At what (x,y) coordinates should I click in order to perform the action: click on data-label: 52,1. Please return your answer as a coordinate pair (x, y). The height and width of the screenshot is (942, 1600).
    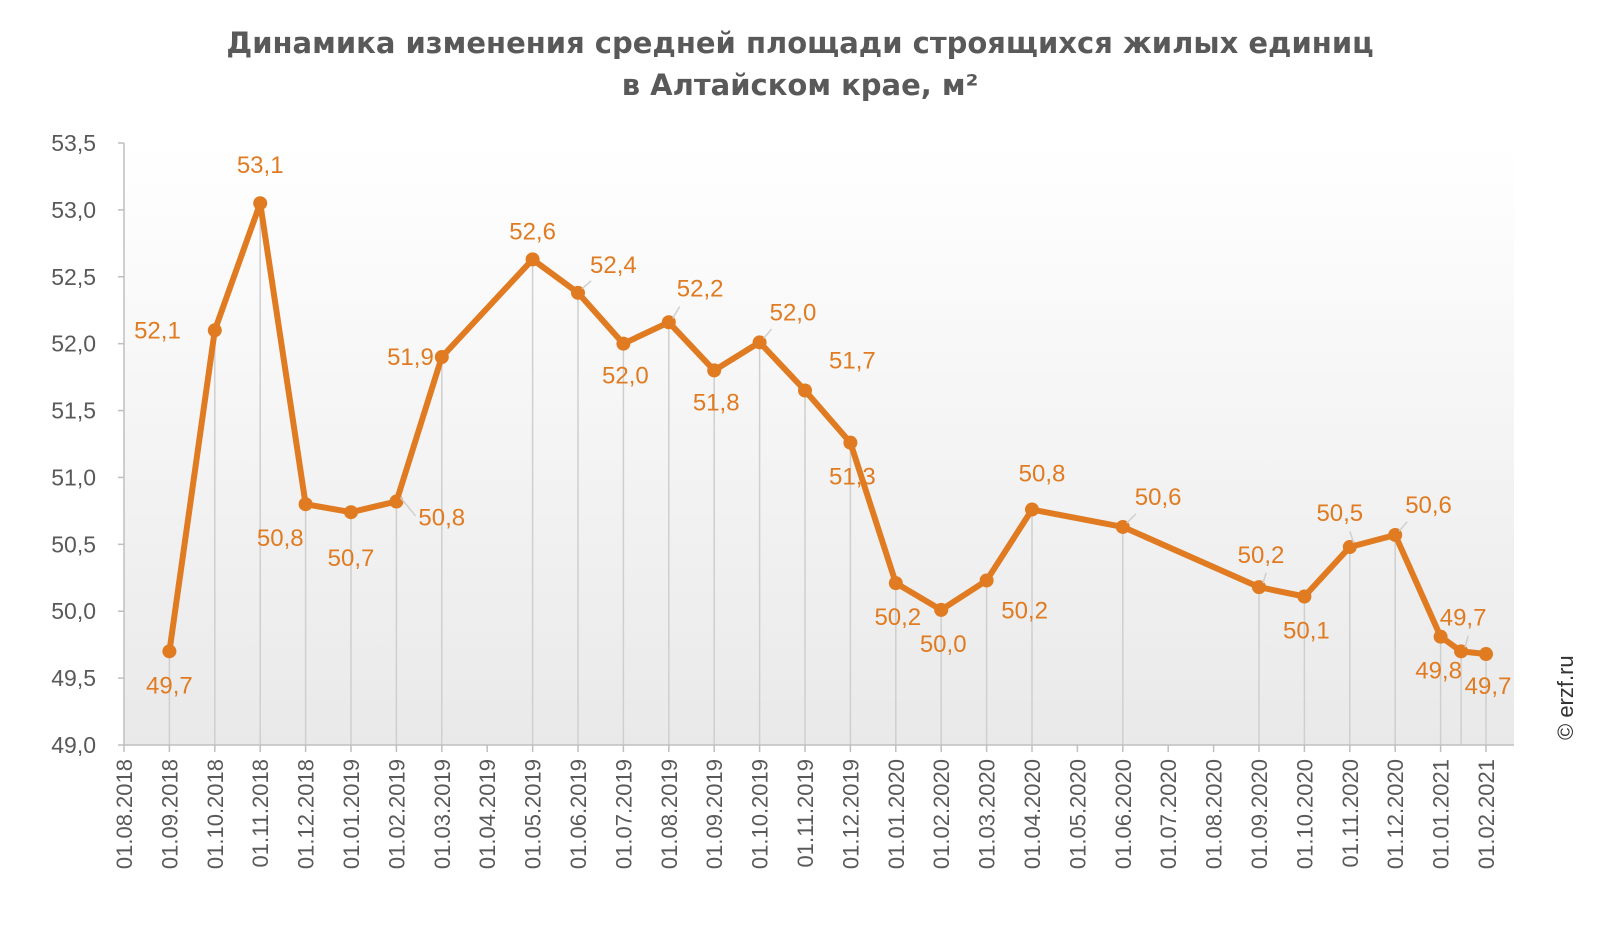
    Looking at the image, I should click on (157, 330).